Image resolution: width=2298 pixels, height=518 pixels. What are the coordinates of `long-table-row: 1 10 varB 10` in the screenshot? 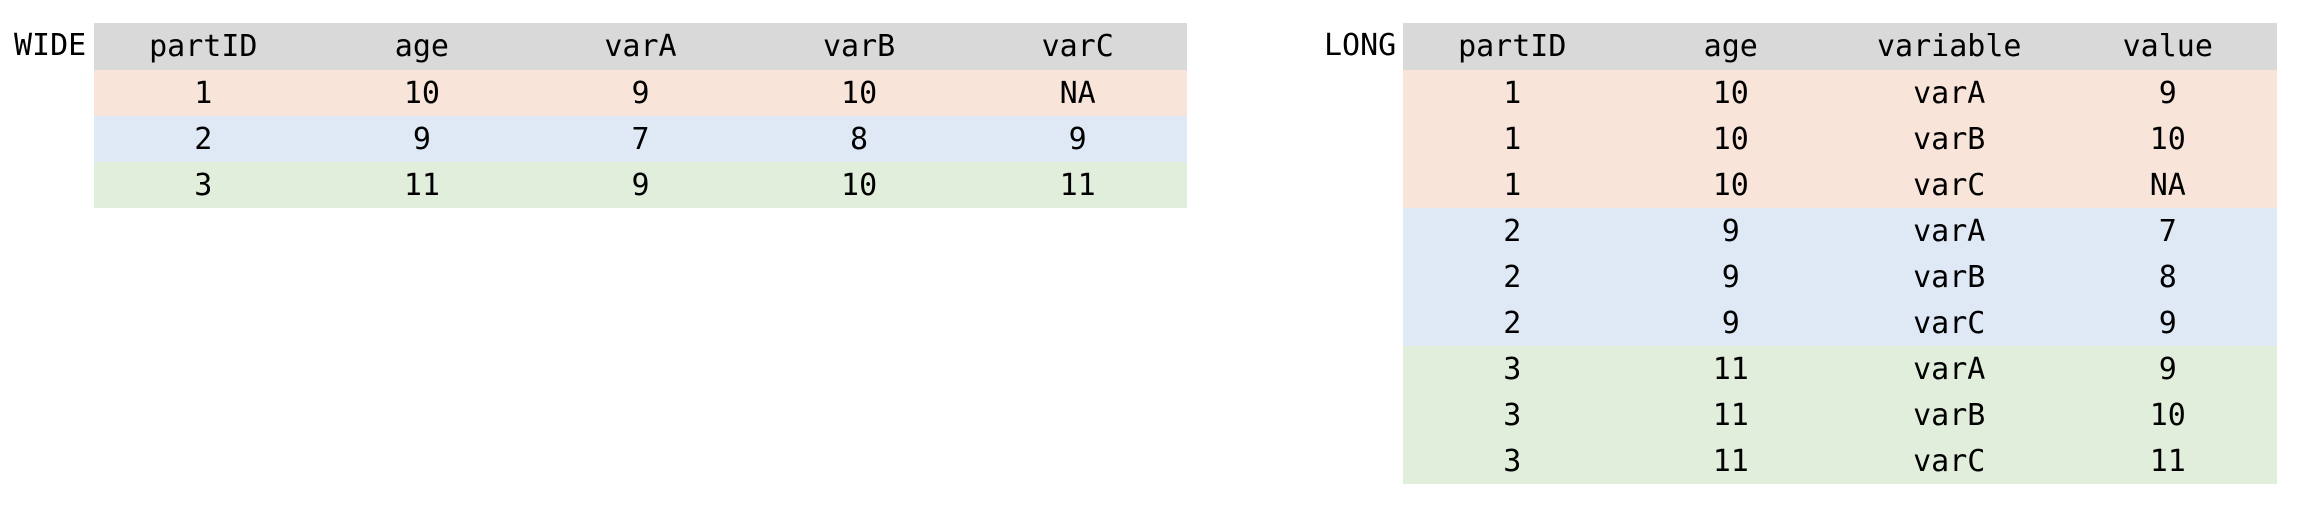 It's located at (1840, 139).